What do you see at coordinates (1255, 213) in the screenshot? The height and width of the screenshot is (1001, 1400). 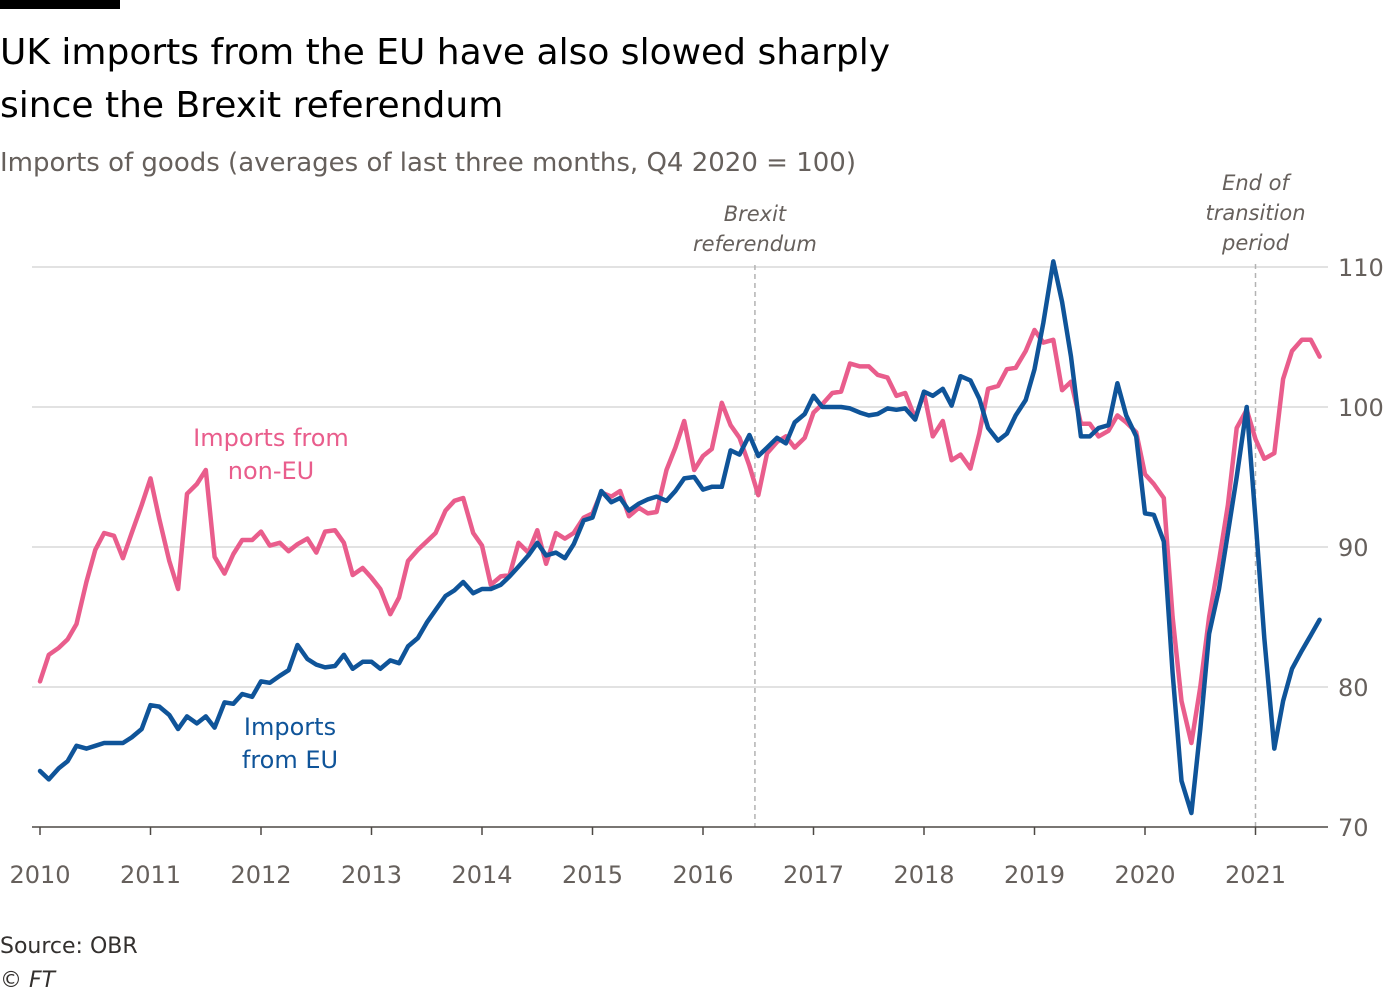 I see `annotation-text-1-1: transition` at bounding box center [1255, 213].